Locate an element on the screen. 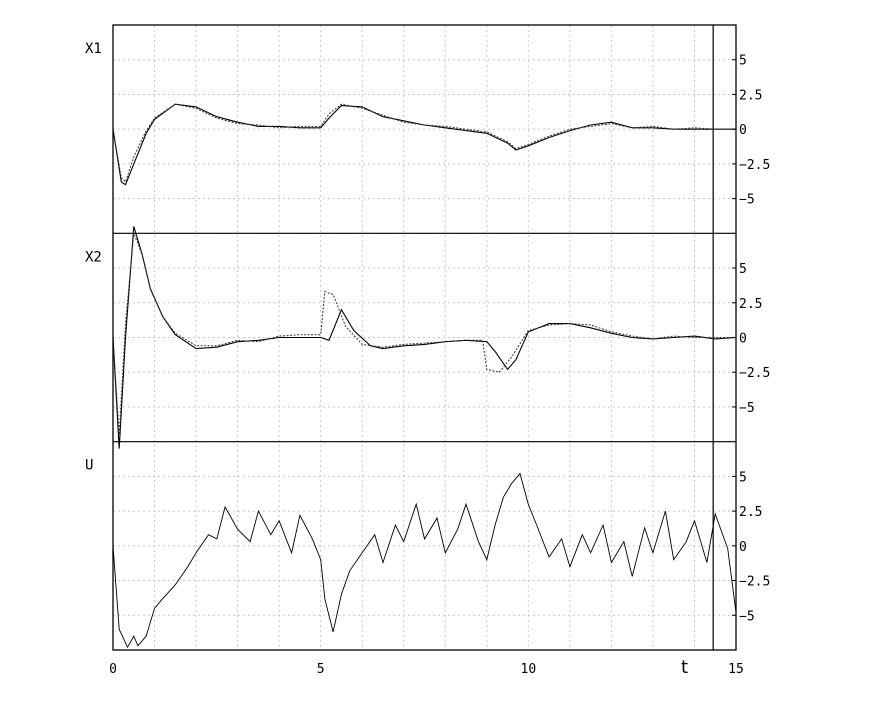 Image resolution: width=893 pixels, height=715 pixels. x-tick-labels: 0 5 10 15 is located at coordinates (426, 669).